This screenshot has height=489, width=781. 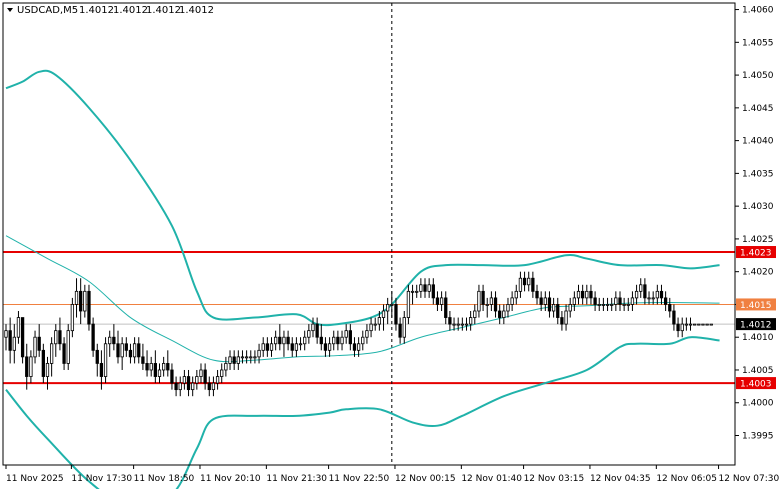 What do you see at coordinates (110, 10) in the screenshot?
I see `chart-header: USDCAD,M5 1.4012 1.4012 1.4012 1.4012` at bounding box center [110, 10].